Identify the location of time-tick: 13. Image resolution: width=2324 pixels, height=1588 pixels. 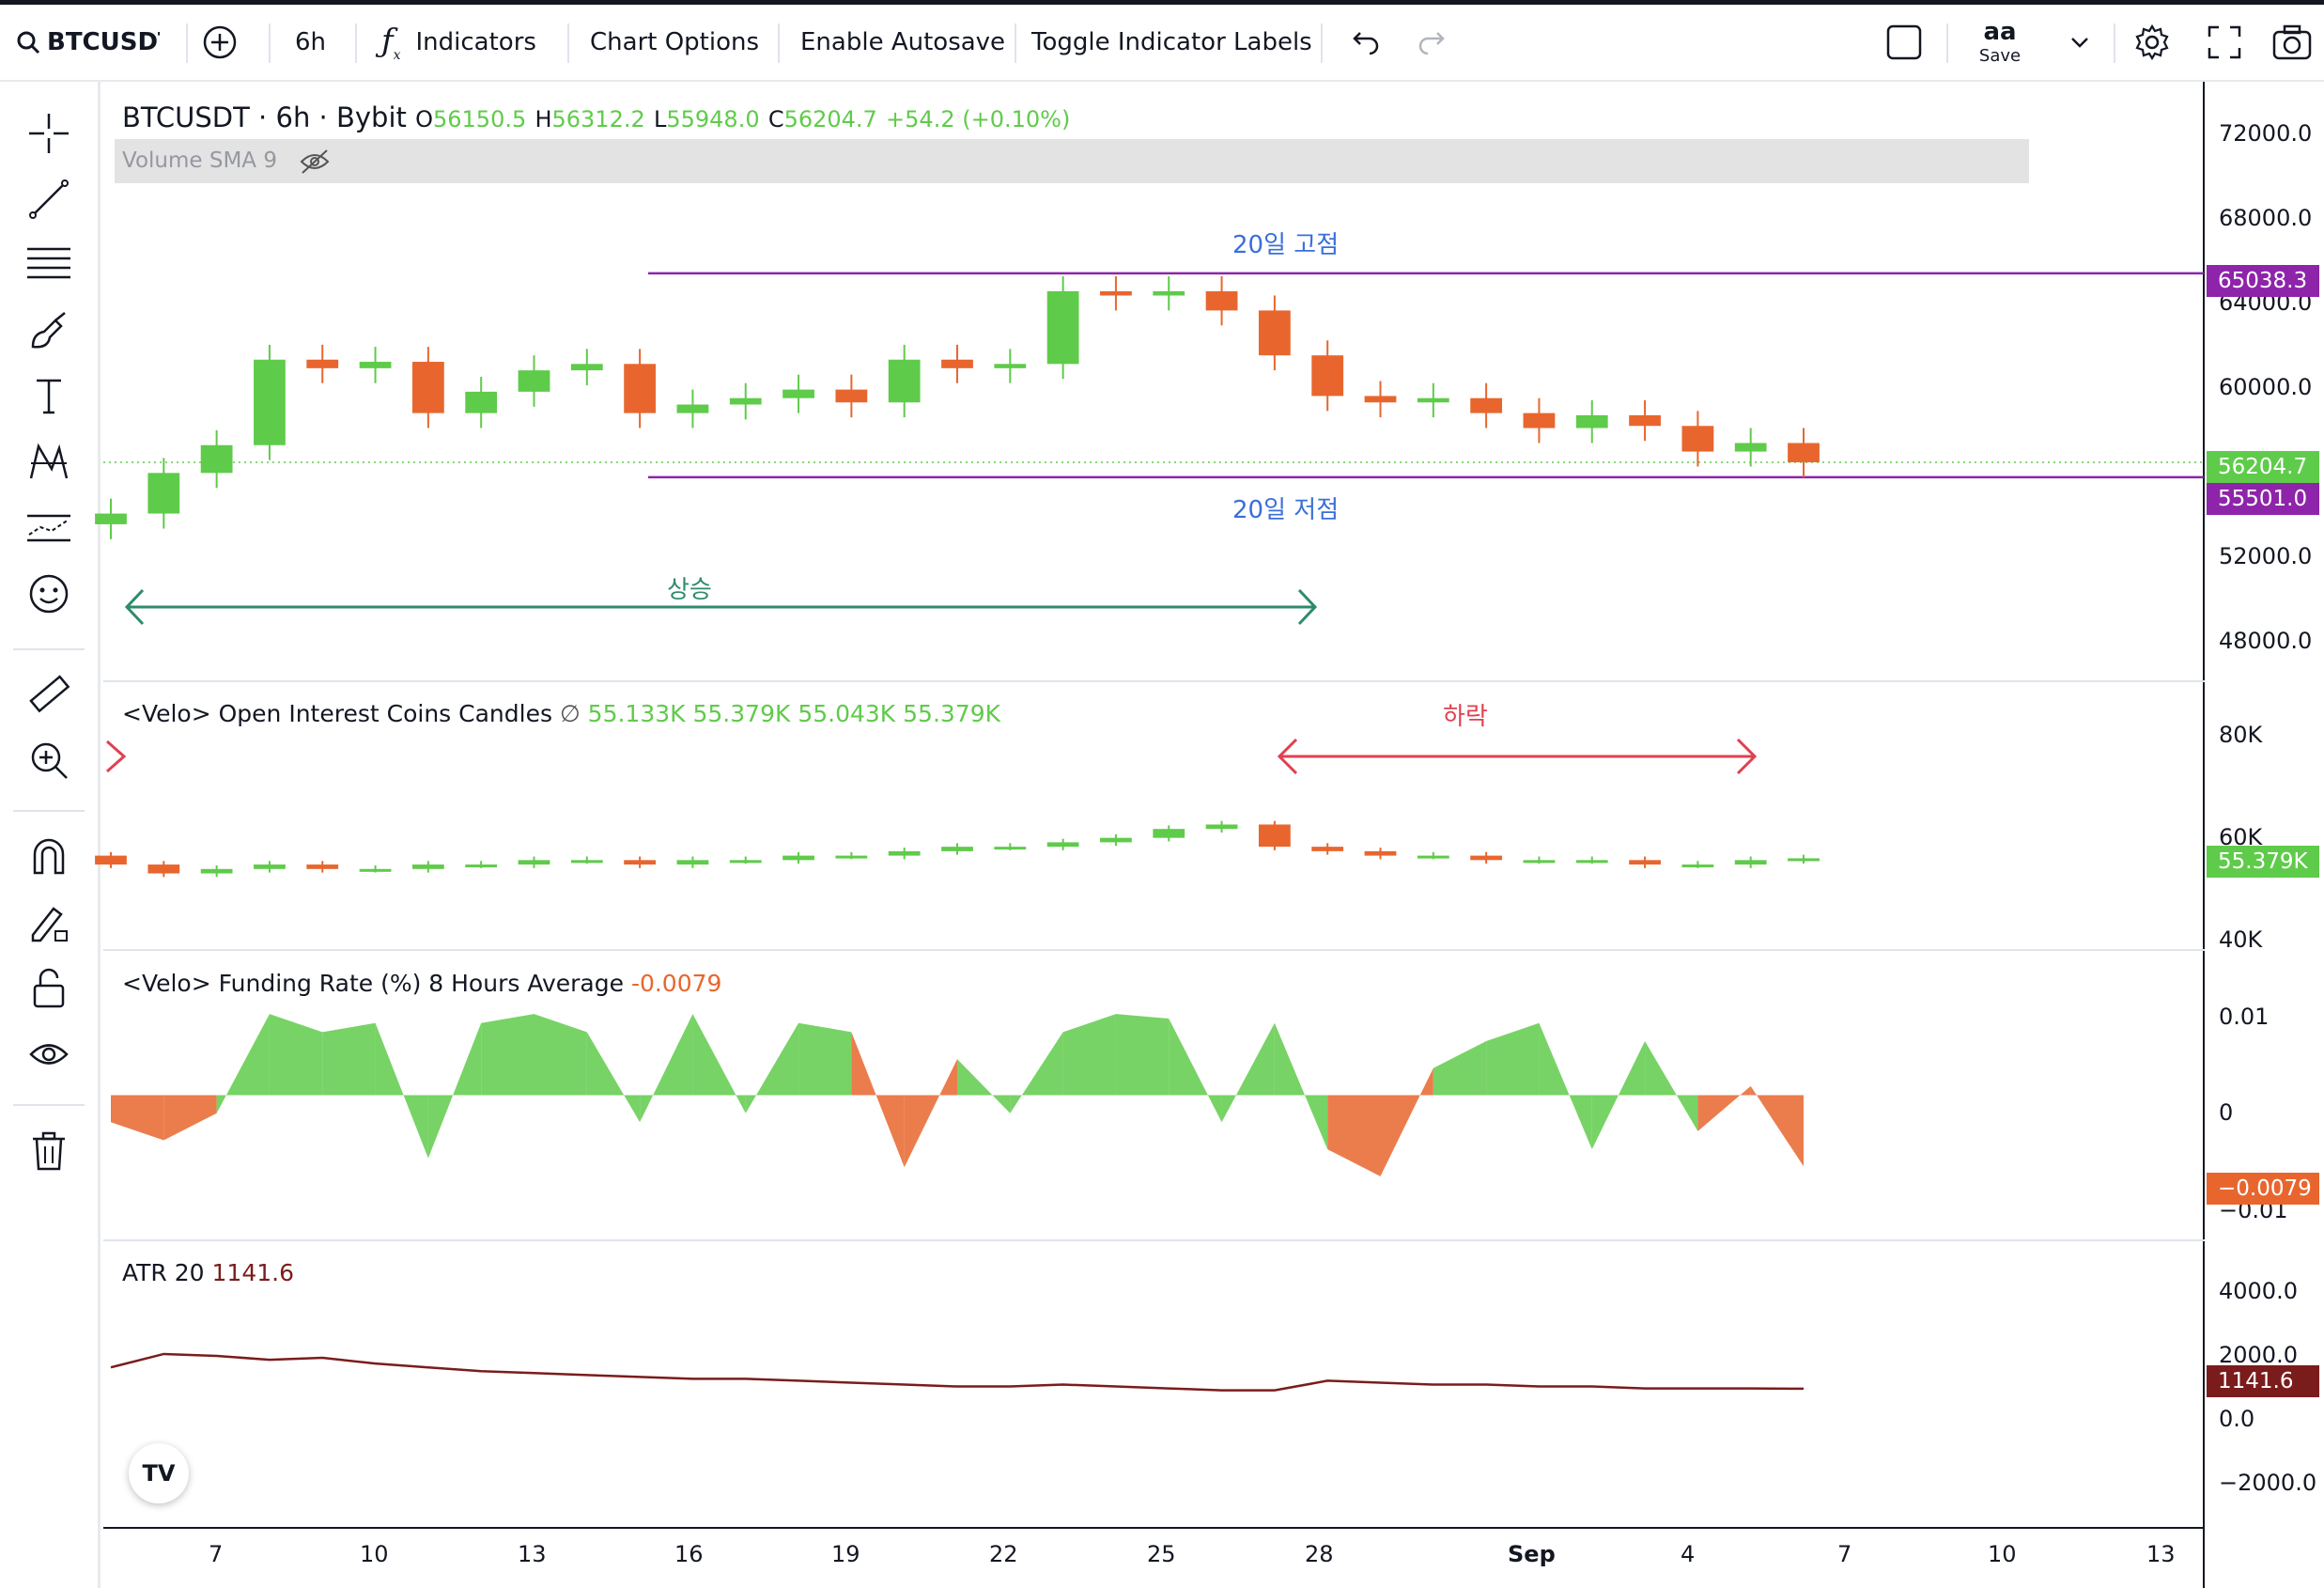
(532, 1554).